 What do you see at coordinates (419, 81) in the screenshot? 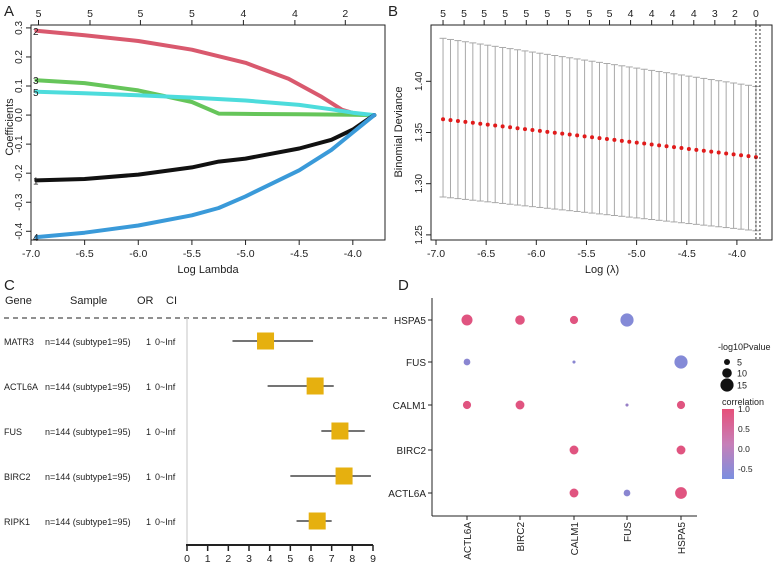
I see `panel-b-y-tick-label: 1.40` at bounding box center [419, 81].